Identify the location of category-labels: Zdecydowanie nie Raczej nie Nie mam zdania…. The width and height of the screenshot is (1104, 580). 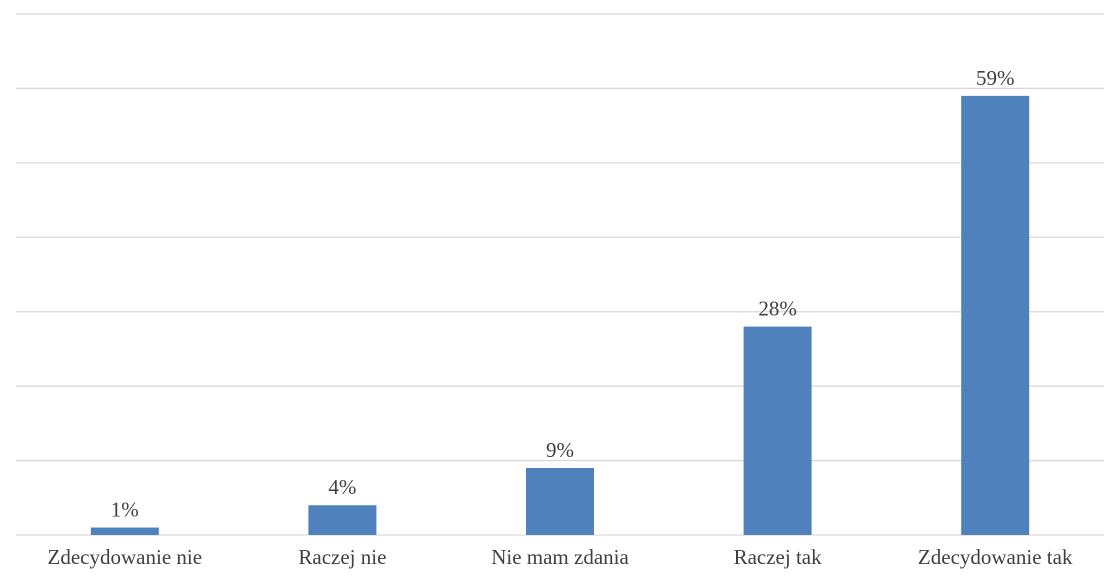
(560, 557).